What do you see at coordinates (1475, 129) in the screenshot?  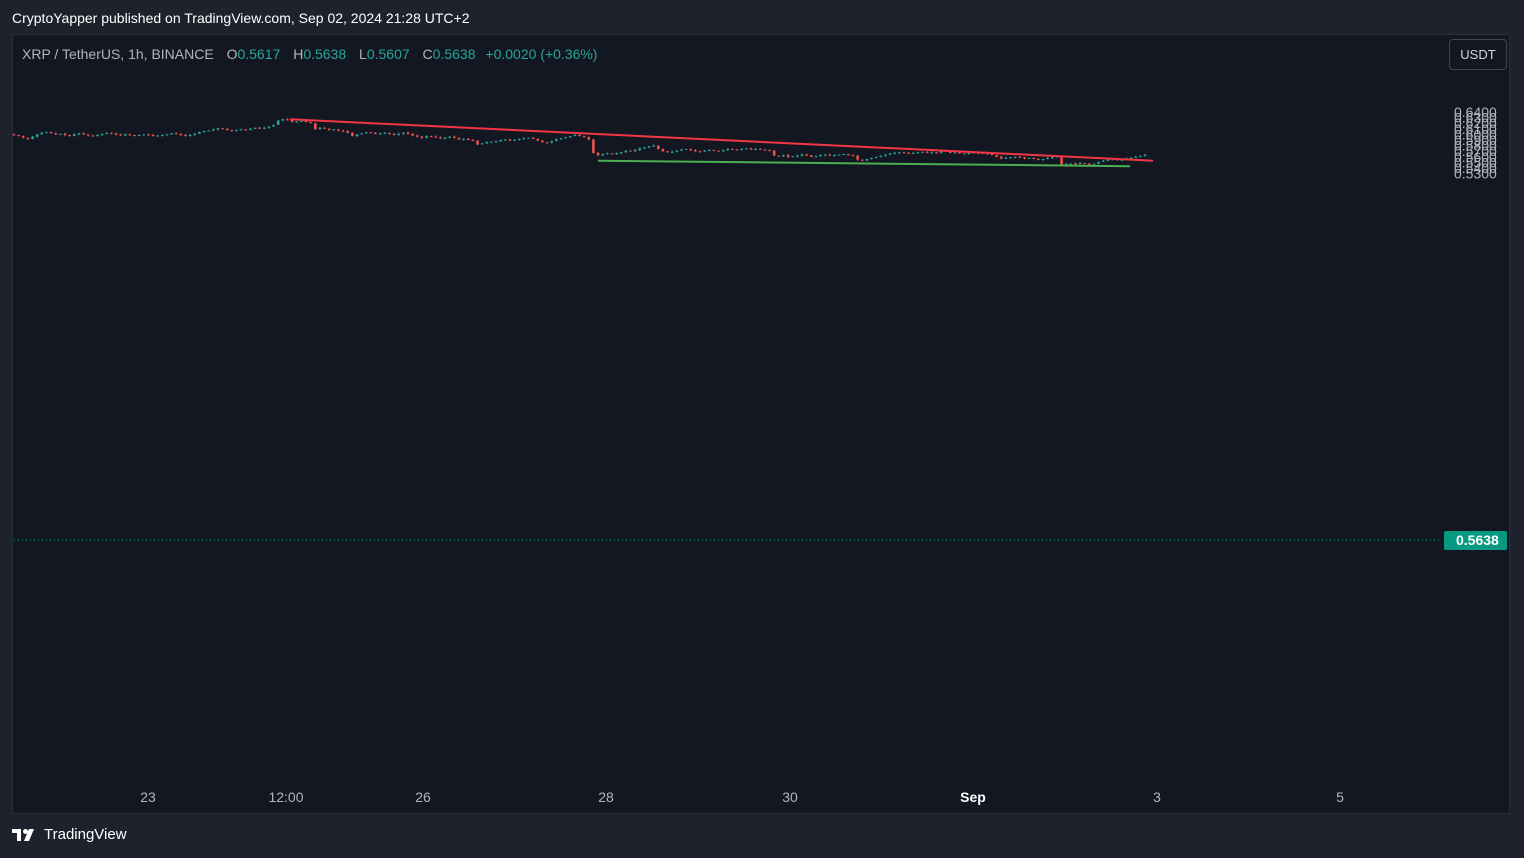 I see `y-tick-label: 0.6100` at bounding box center [1475, 129].